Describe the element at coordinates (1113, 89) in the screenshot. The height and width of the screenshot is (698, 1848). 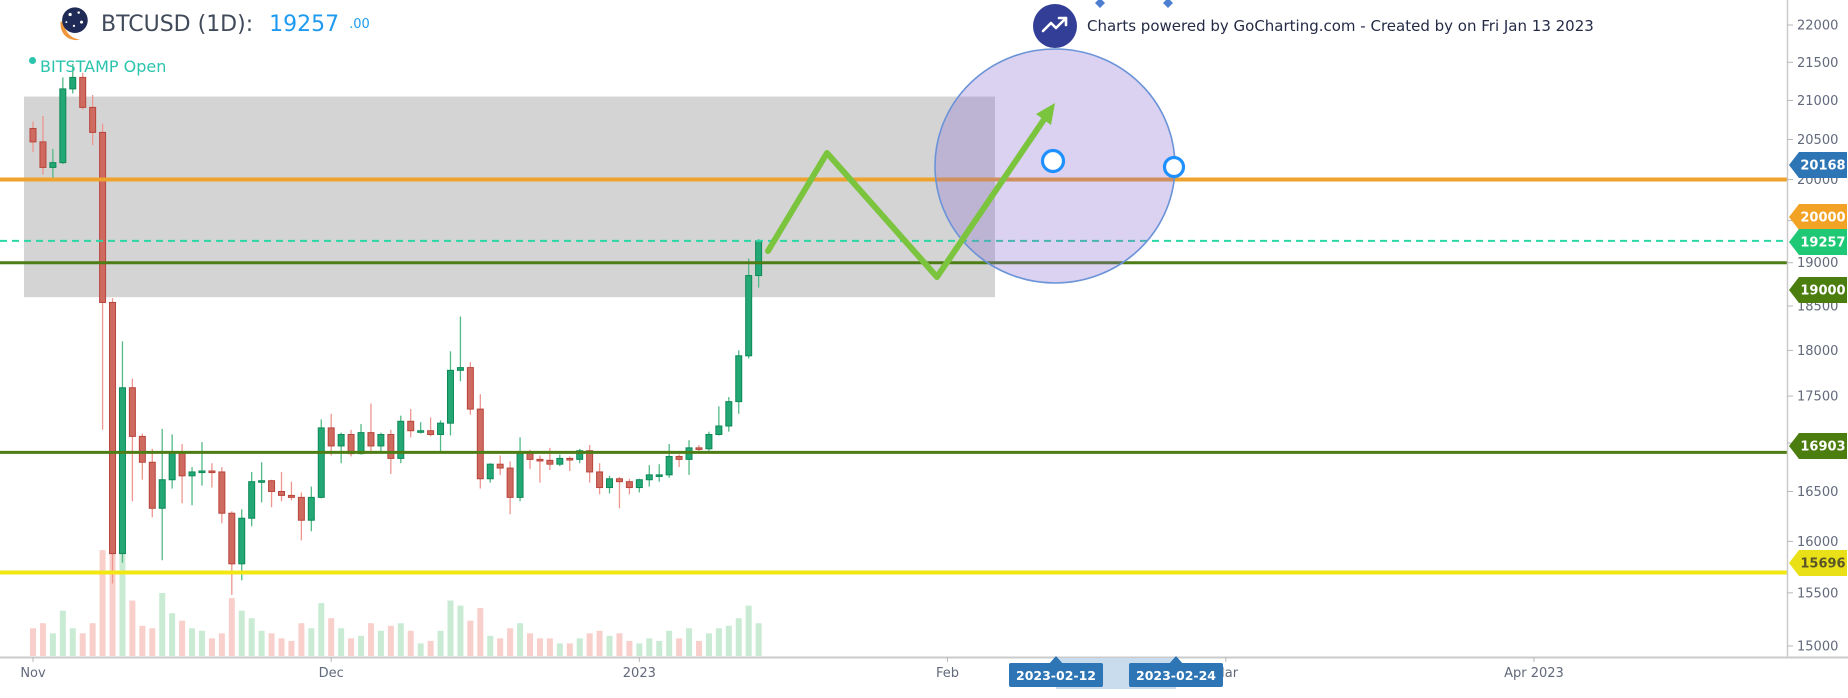
I see `selection-handles` at that location.